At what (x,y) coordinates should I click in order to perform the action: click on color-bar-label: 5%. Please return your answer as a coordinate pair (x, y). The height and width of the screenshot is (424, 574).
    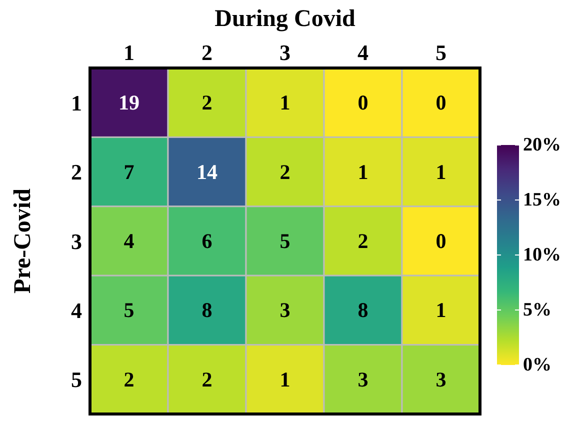
    Looking at the image, I should click on (537, 310).